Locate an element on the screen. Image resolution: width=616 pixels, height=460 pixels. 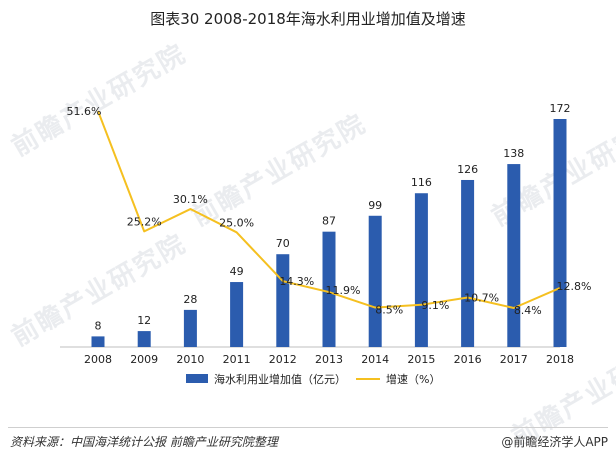
growth-value-label: 8.5% is located at coordinates (389, 310).